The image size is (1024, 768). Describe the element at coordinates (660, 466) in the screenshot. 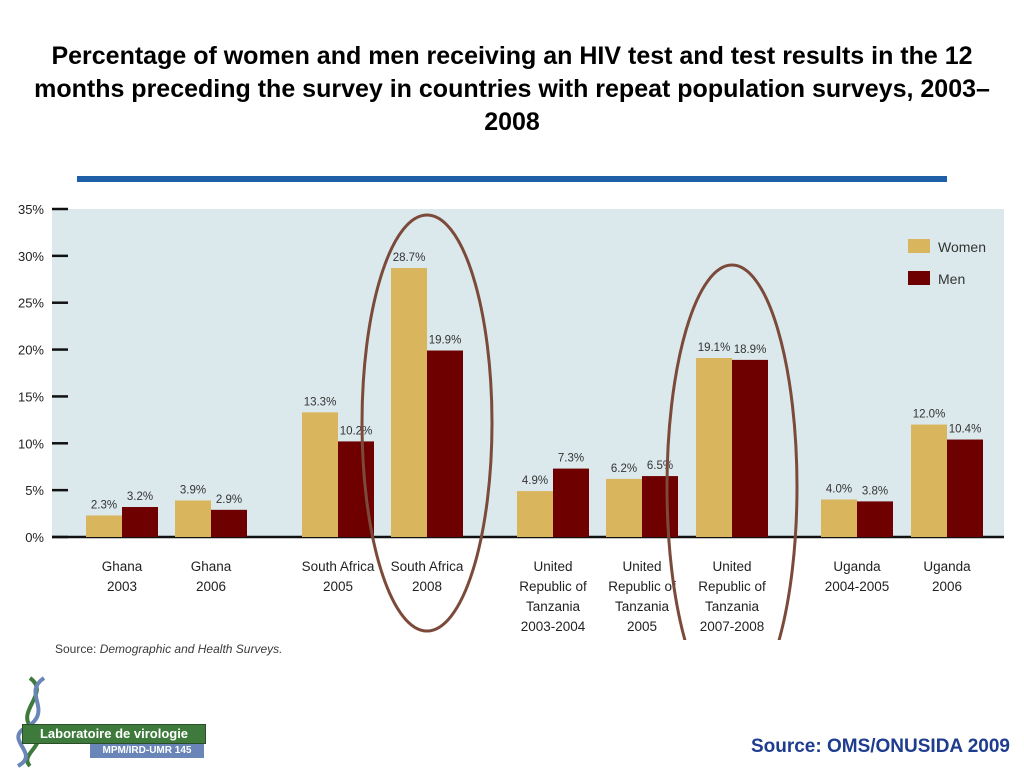

I see `data-label-men: 6.5%` at that location.